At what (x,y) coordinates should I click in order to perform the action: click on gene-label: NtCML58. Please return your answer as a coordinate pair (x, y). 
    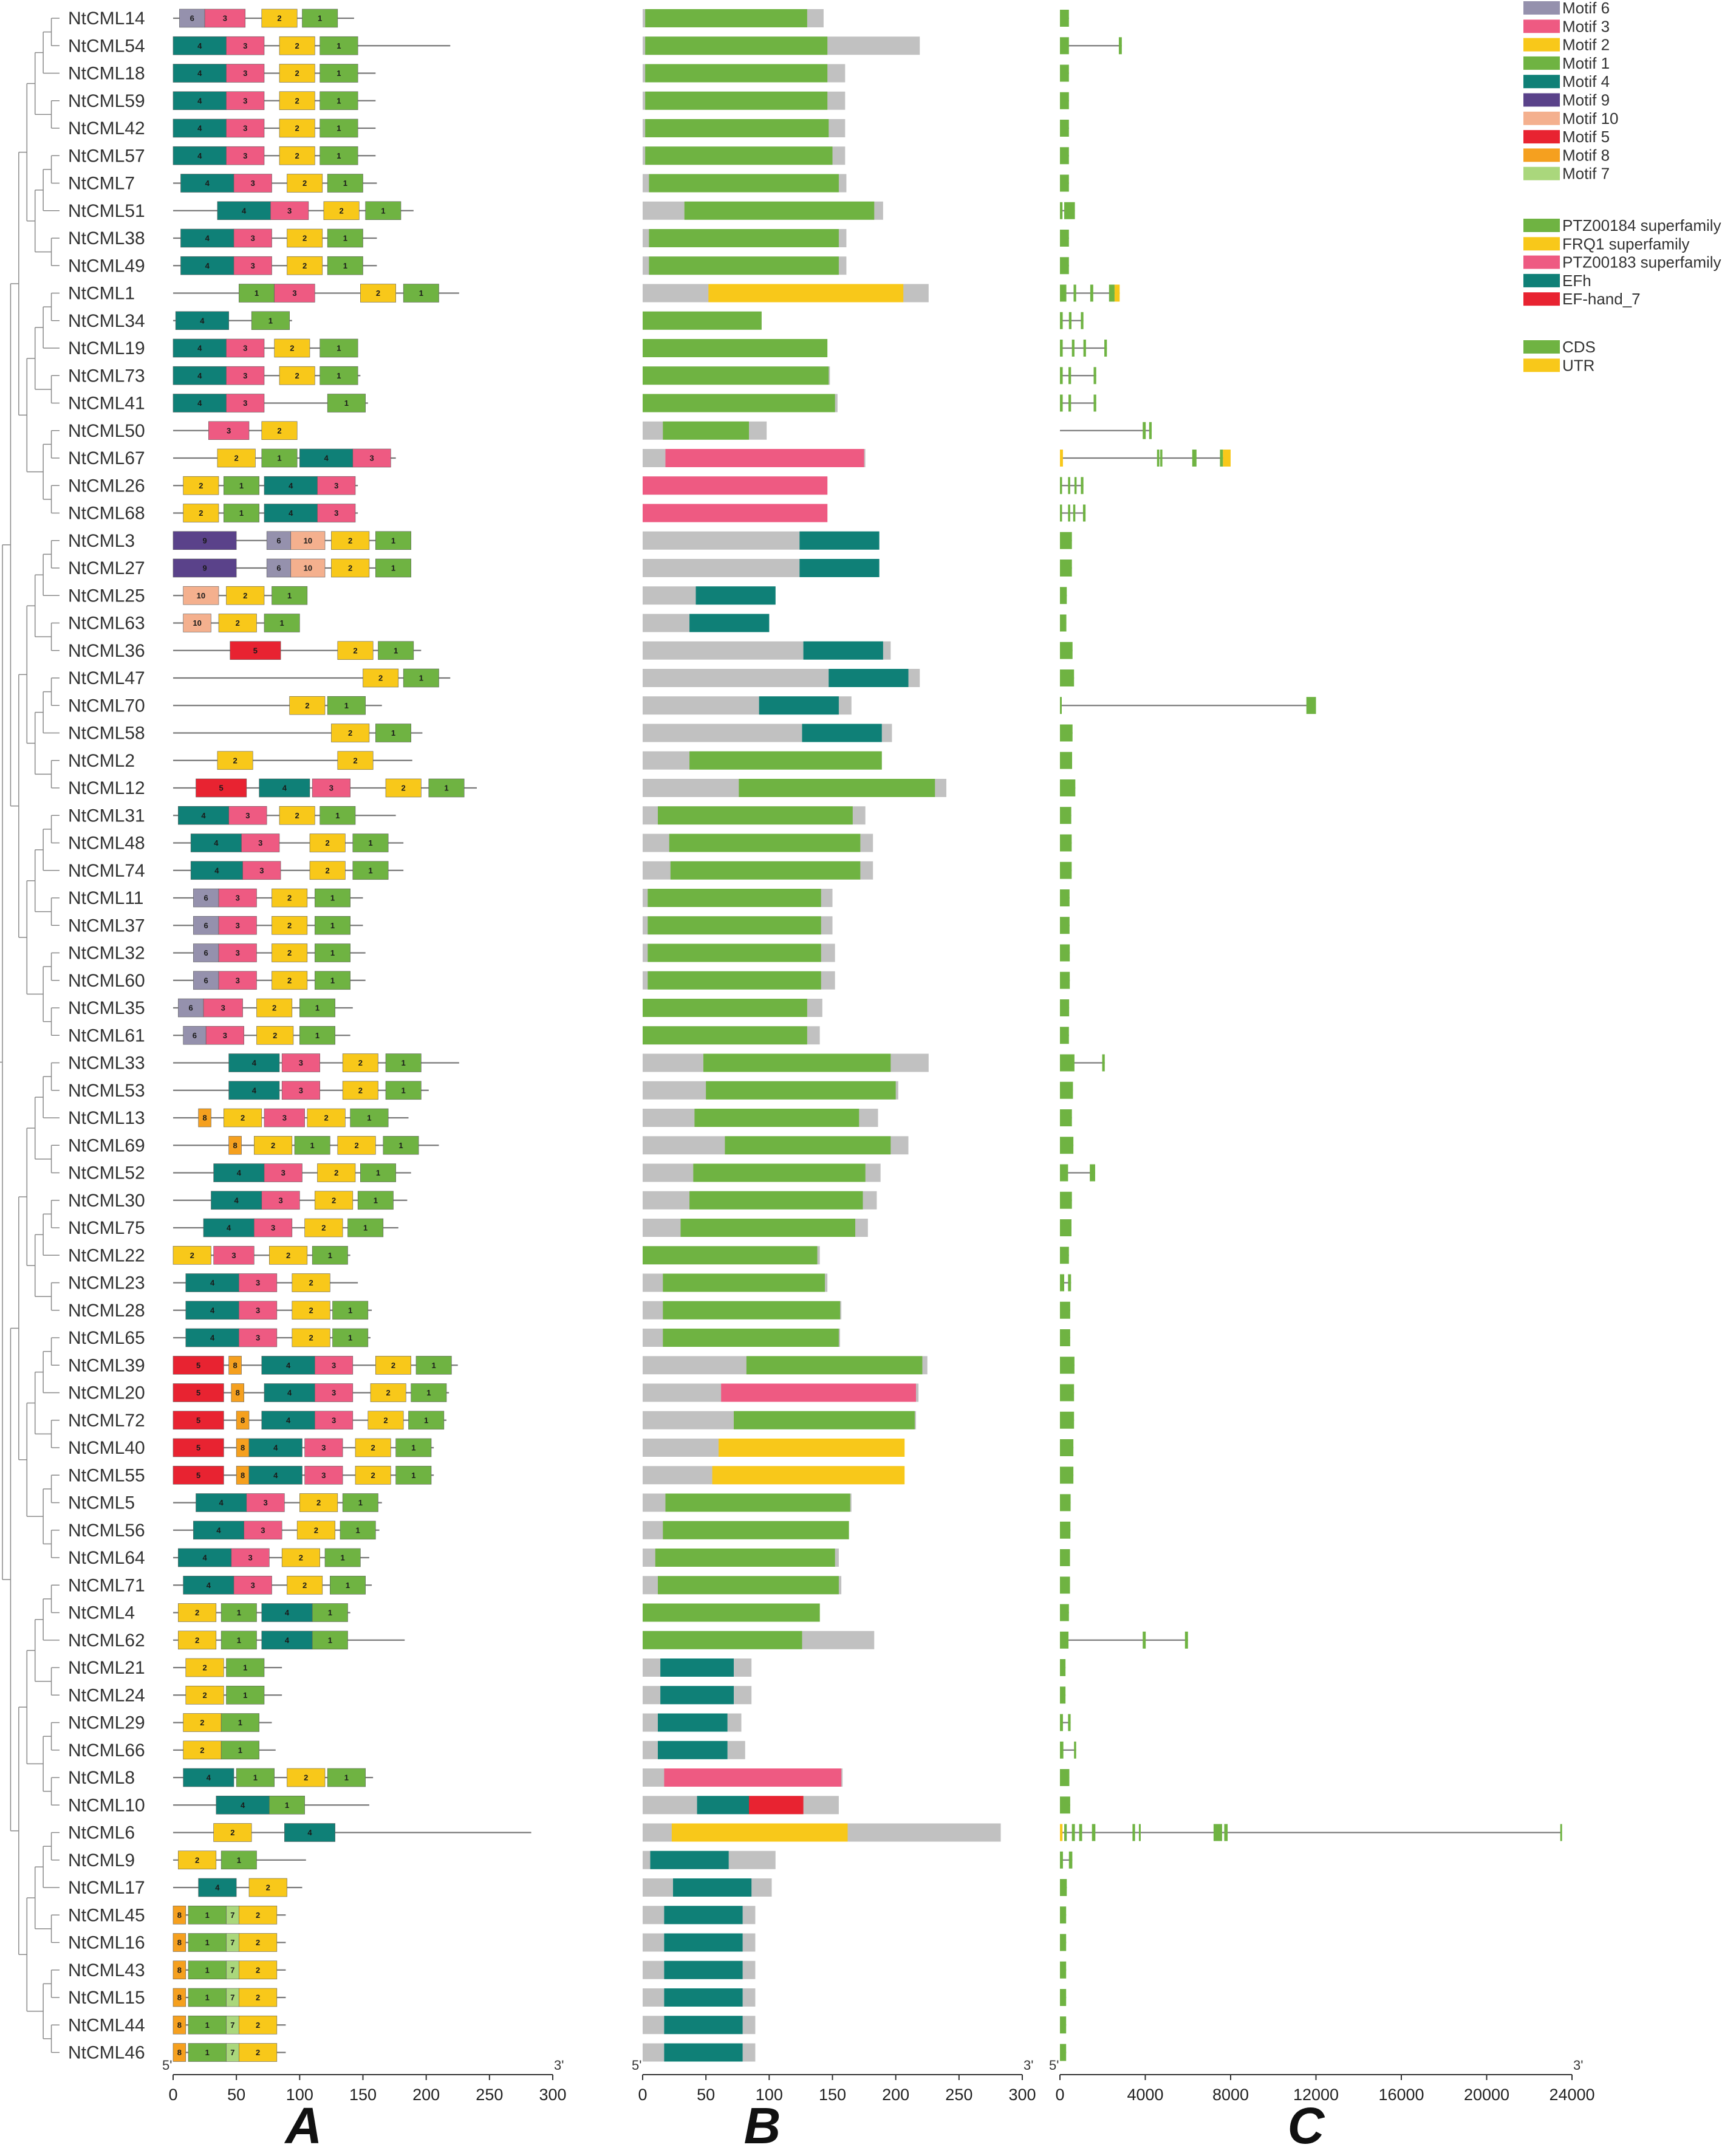
    Looking at the image, I should click on (106, 734).